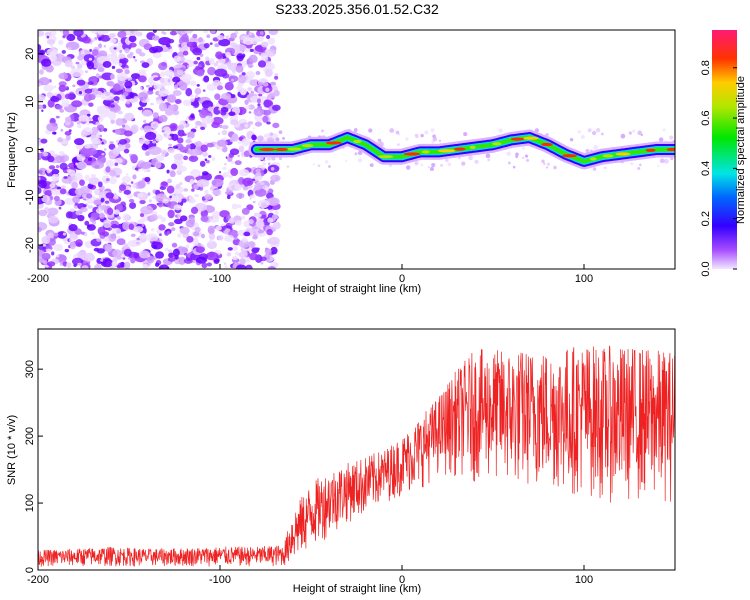 Image resolution: width=750 pixels, height=600 pixels. I want to click on figure-title: S233.2025.356.01.52.C32, so click(357, 9).